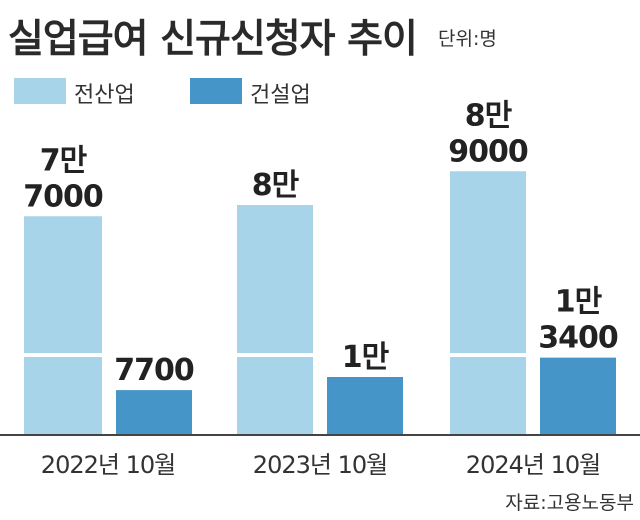 Image resolution: width=640 pixels, height=520 pixels. I want to click on data-label-all-industries-0-1: 7000, so click(63, 196).